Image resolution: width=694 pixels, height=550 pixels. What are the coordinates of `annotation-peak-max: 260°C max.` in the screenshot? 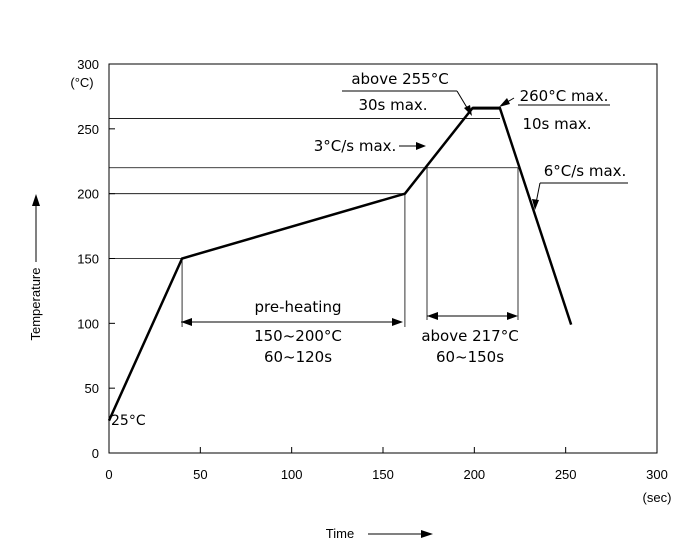 It's located at (564, 96).